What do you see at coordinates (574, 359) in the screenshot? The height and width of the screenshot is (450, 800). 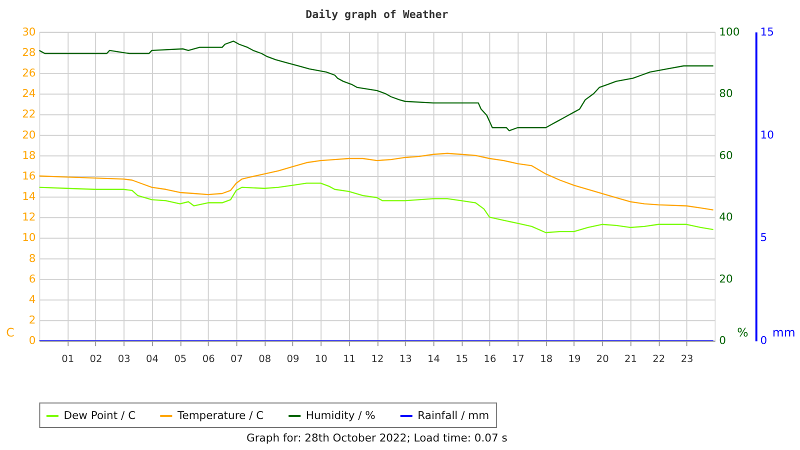 I see `x-tick-label: 19` at bounding box center [574, 359].